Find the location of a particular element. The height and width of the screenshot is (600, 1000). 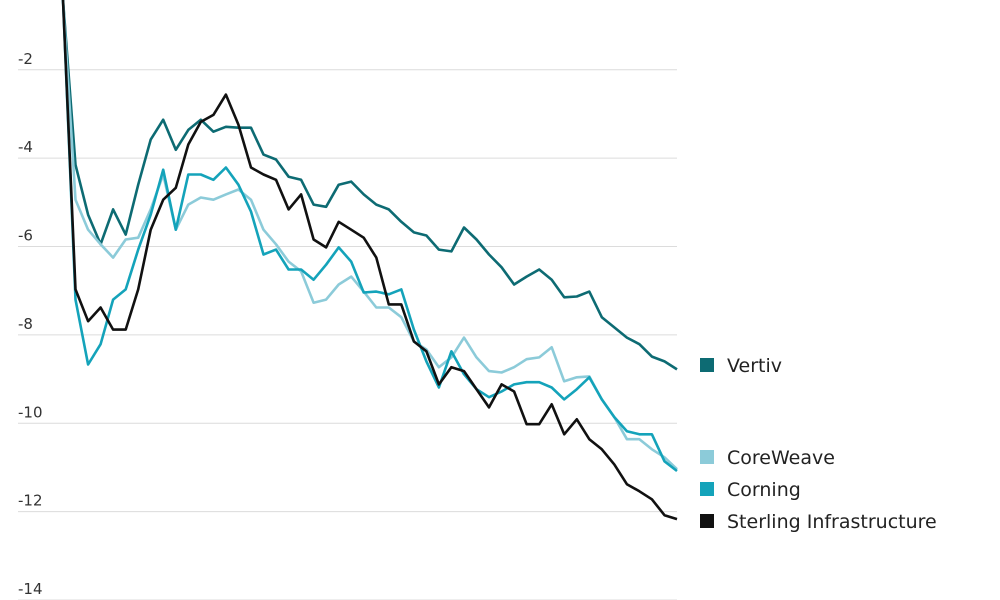

y-tick-label: -10 is located at coordinates (30, 412).